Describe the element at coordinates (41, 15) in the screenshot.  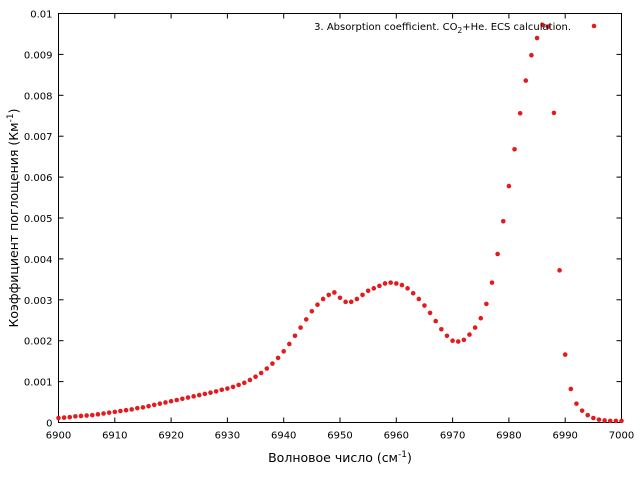
I see `y-tick-label: 0.01` at that location.